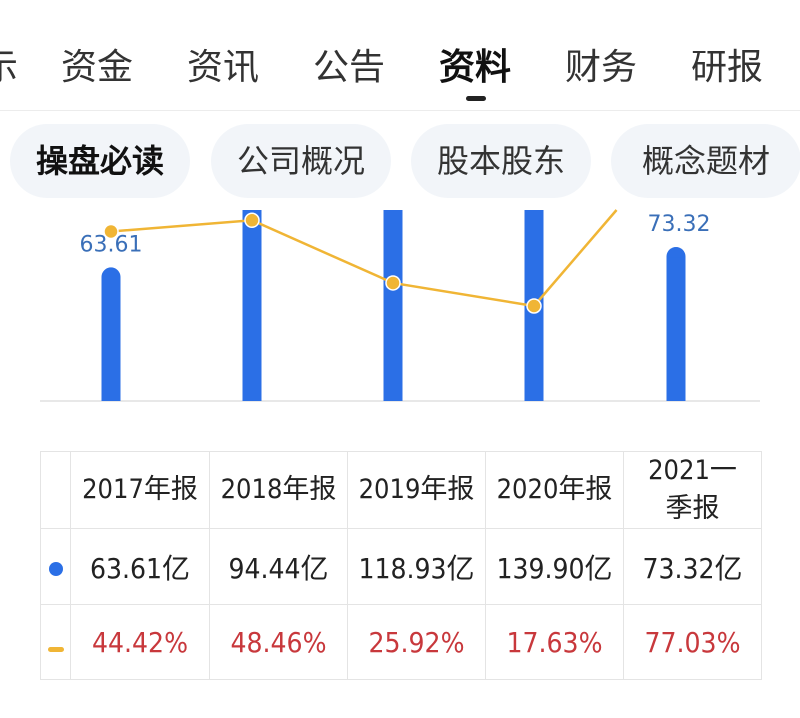  Describe the element at coordinates (692, 490) in the screenshot. I see `table-header-cell: 2021一季报` at that location.